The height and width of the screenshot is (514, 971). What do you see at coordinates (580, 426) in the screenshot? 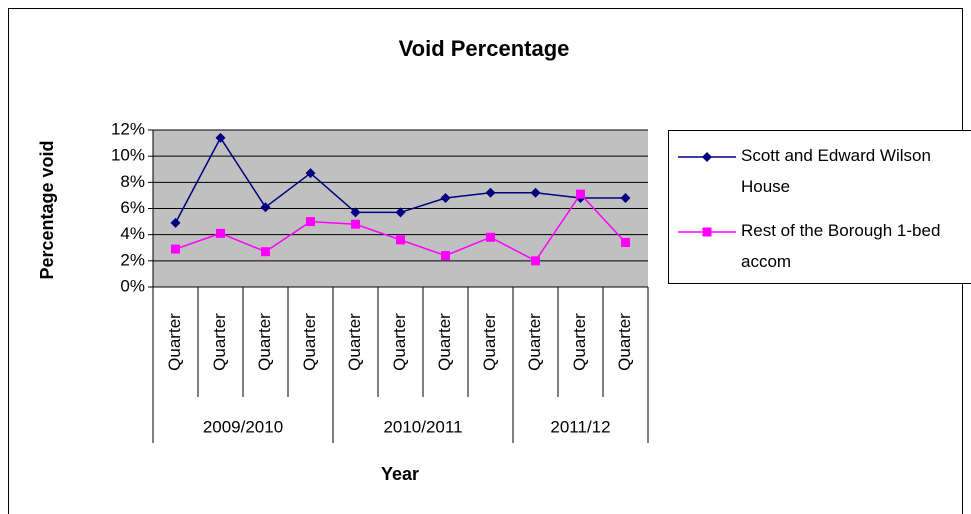
I see `group-label: 2011/12` at bounding box center [580, 426].